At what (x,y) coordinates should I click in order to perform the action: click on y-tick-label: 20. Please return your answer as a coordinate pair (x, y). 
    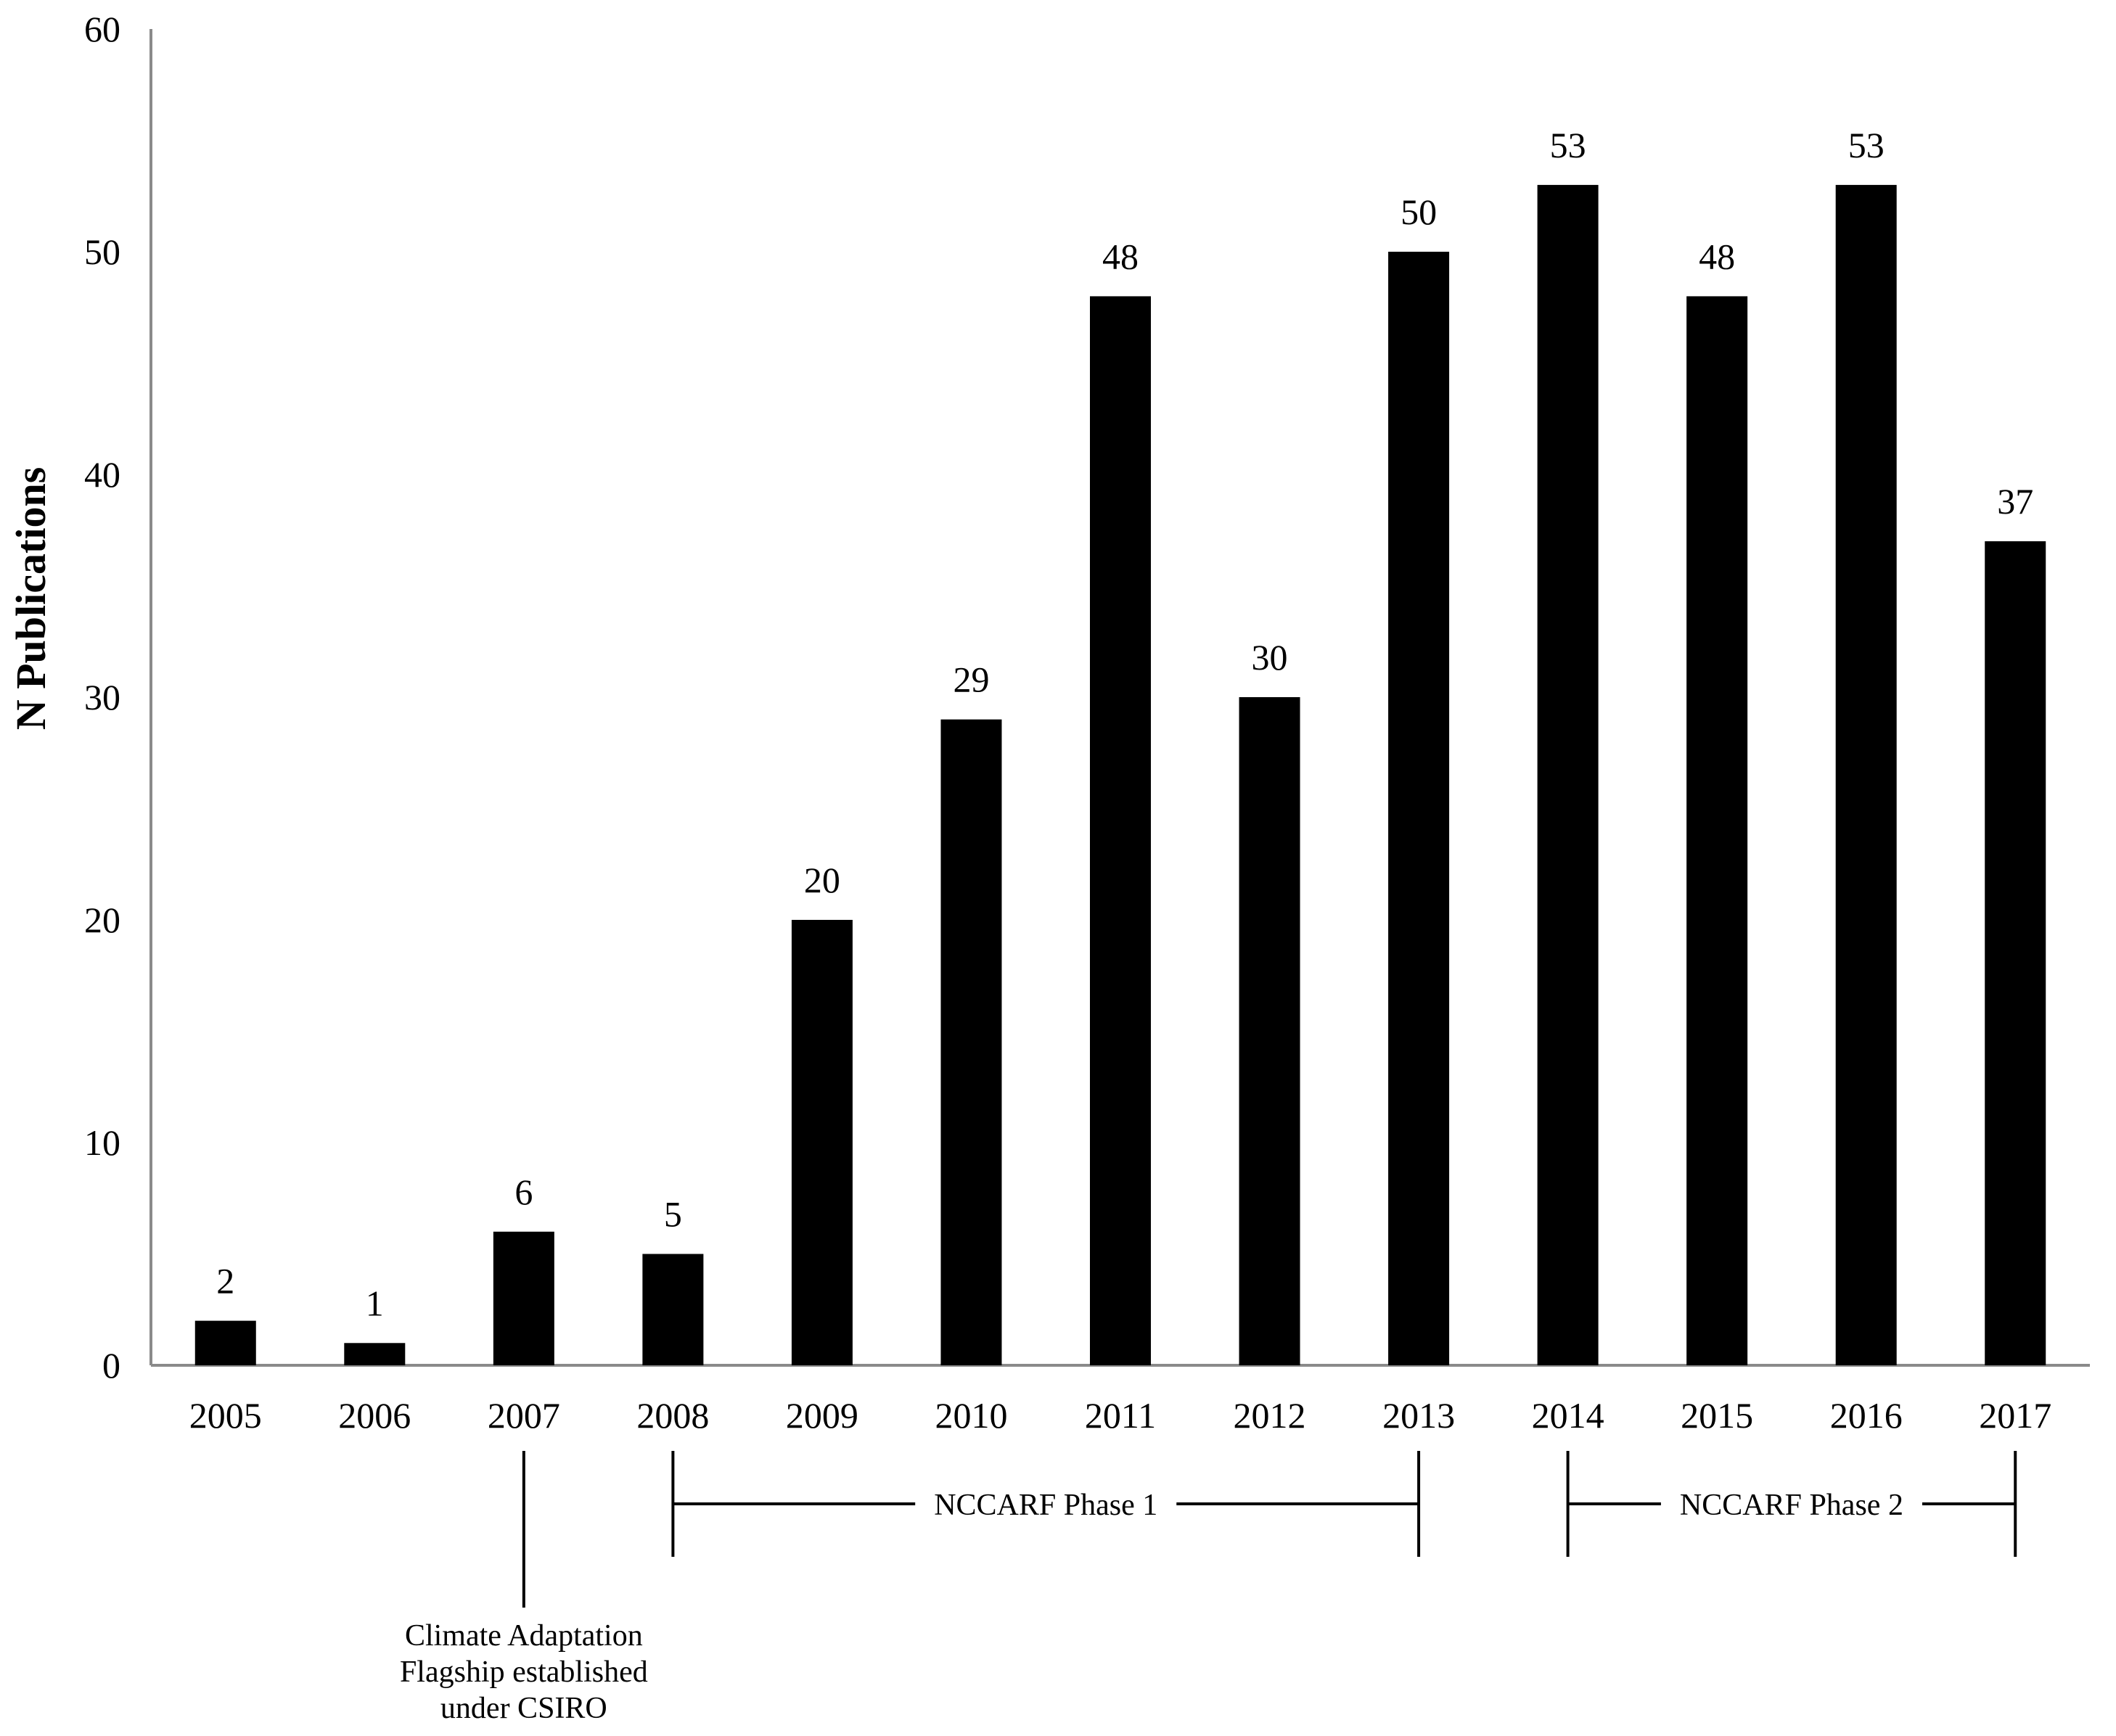
    Looking at the image, I should click on (102, 920).